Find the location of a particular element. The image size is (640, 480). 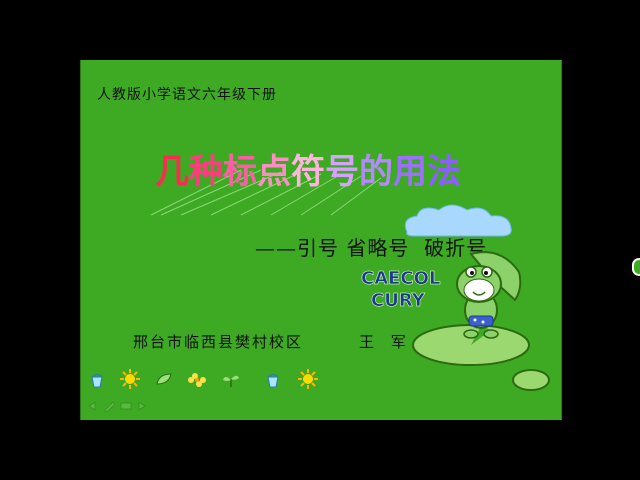

title-char: 符 is located at coordinates (308, 168).